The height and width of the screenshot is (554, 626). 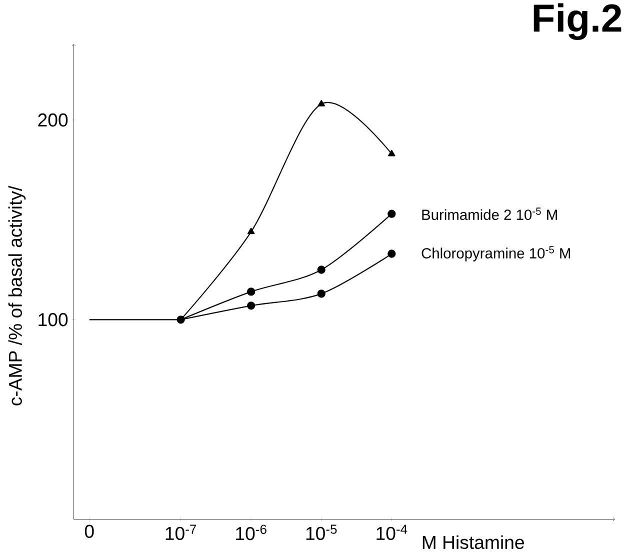 I want to click on x-tick-label: 10$^{-7}$, so click(x=181, y=532).